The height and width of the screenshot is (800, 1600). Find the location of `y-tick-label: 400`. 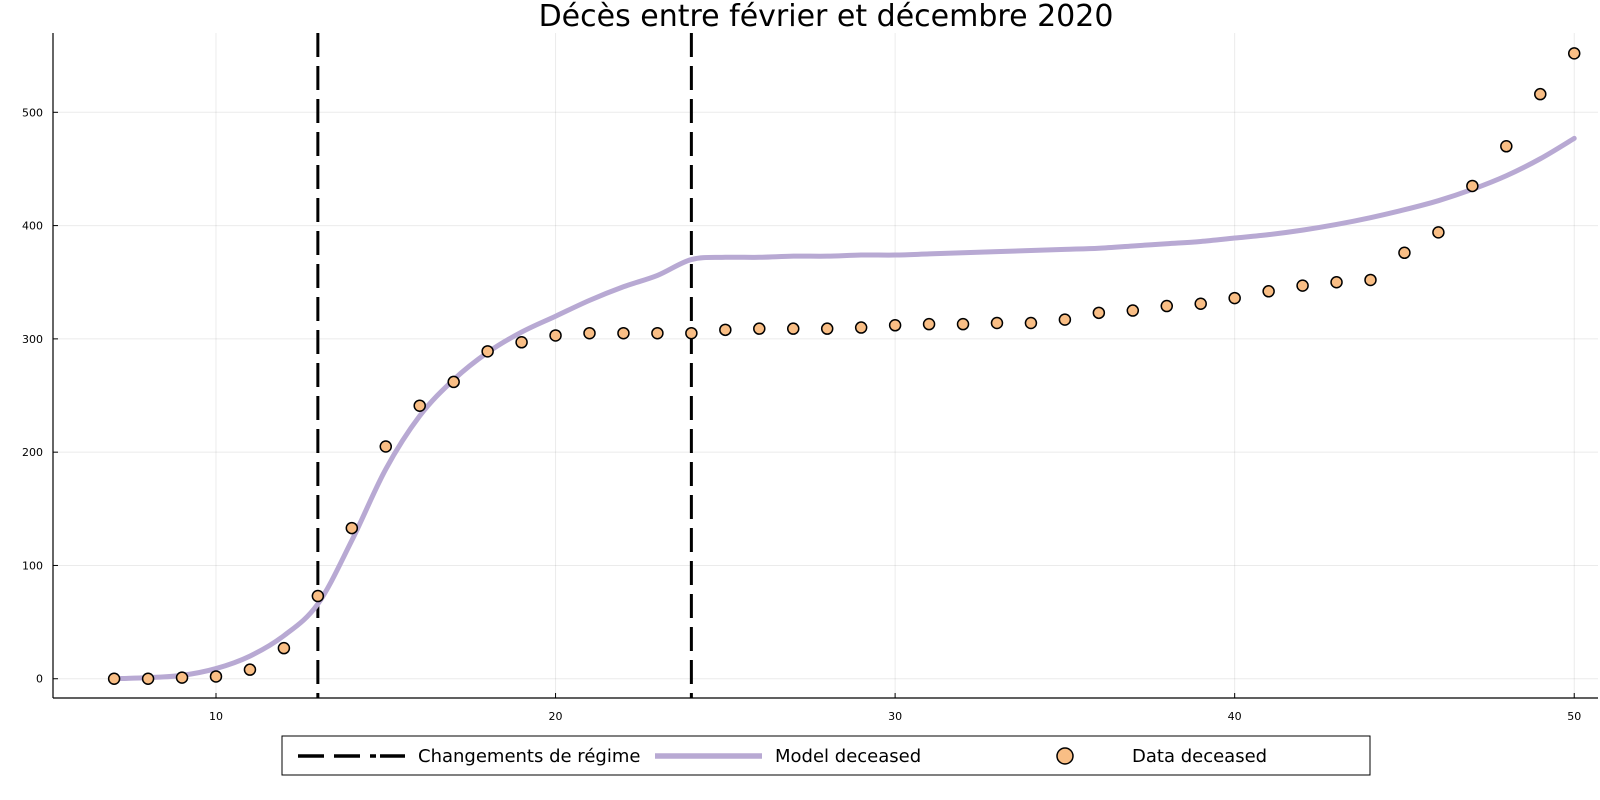

y-tick-label: 400 is located at coordinates (32, 226).